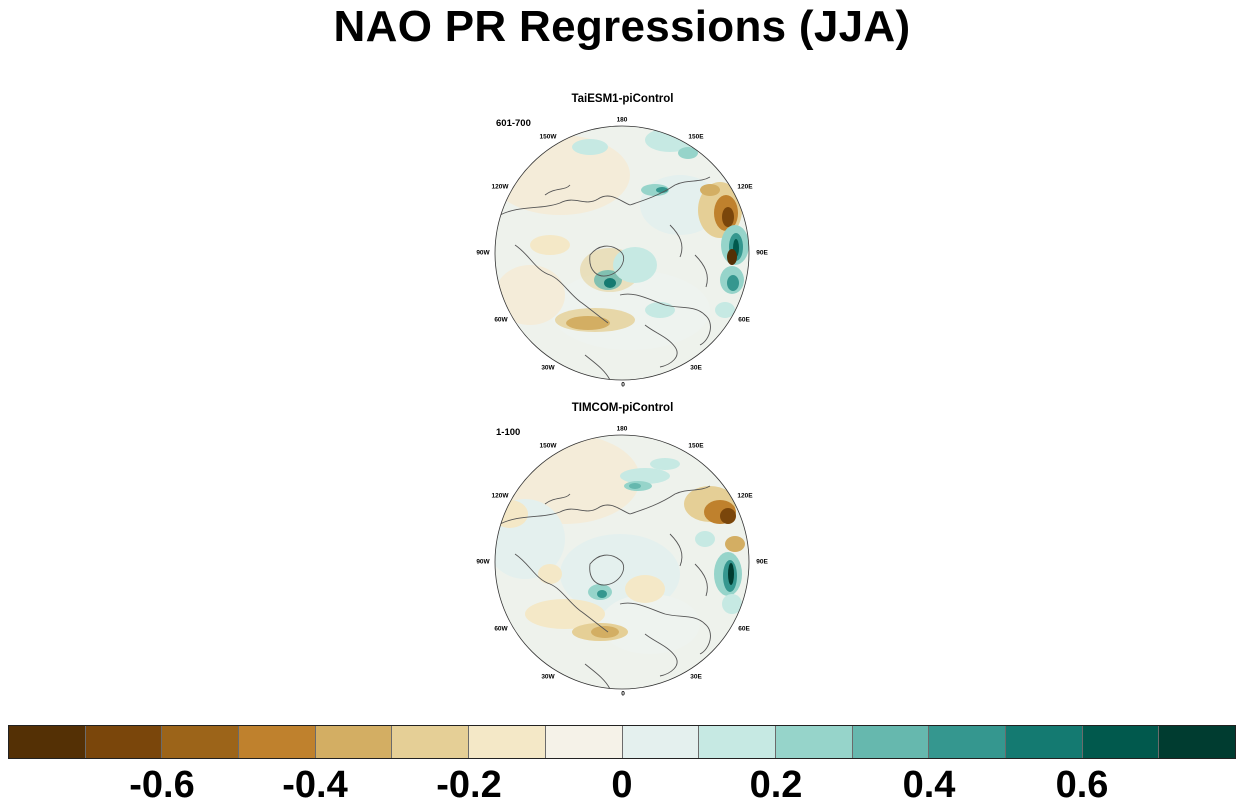  Describe the element at coordinates (622, 99) in the screenshot. I see `panel-title: TaiESM1-piControl` at that location.